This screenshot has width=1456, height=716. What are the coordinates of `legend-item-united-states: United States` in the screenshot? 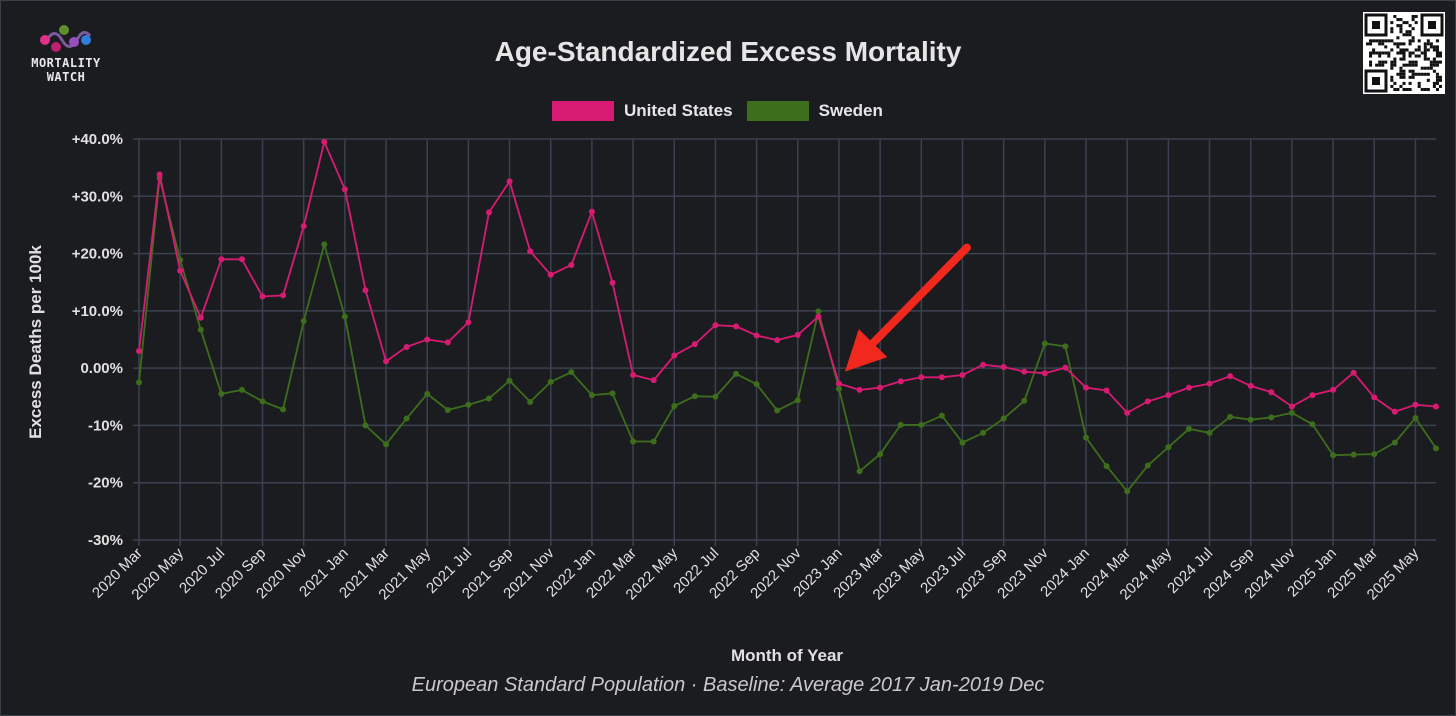 It's located at (642, 111).